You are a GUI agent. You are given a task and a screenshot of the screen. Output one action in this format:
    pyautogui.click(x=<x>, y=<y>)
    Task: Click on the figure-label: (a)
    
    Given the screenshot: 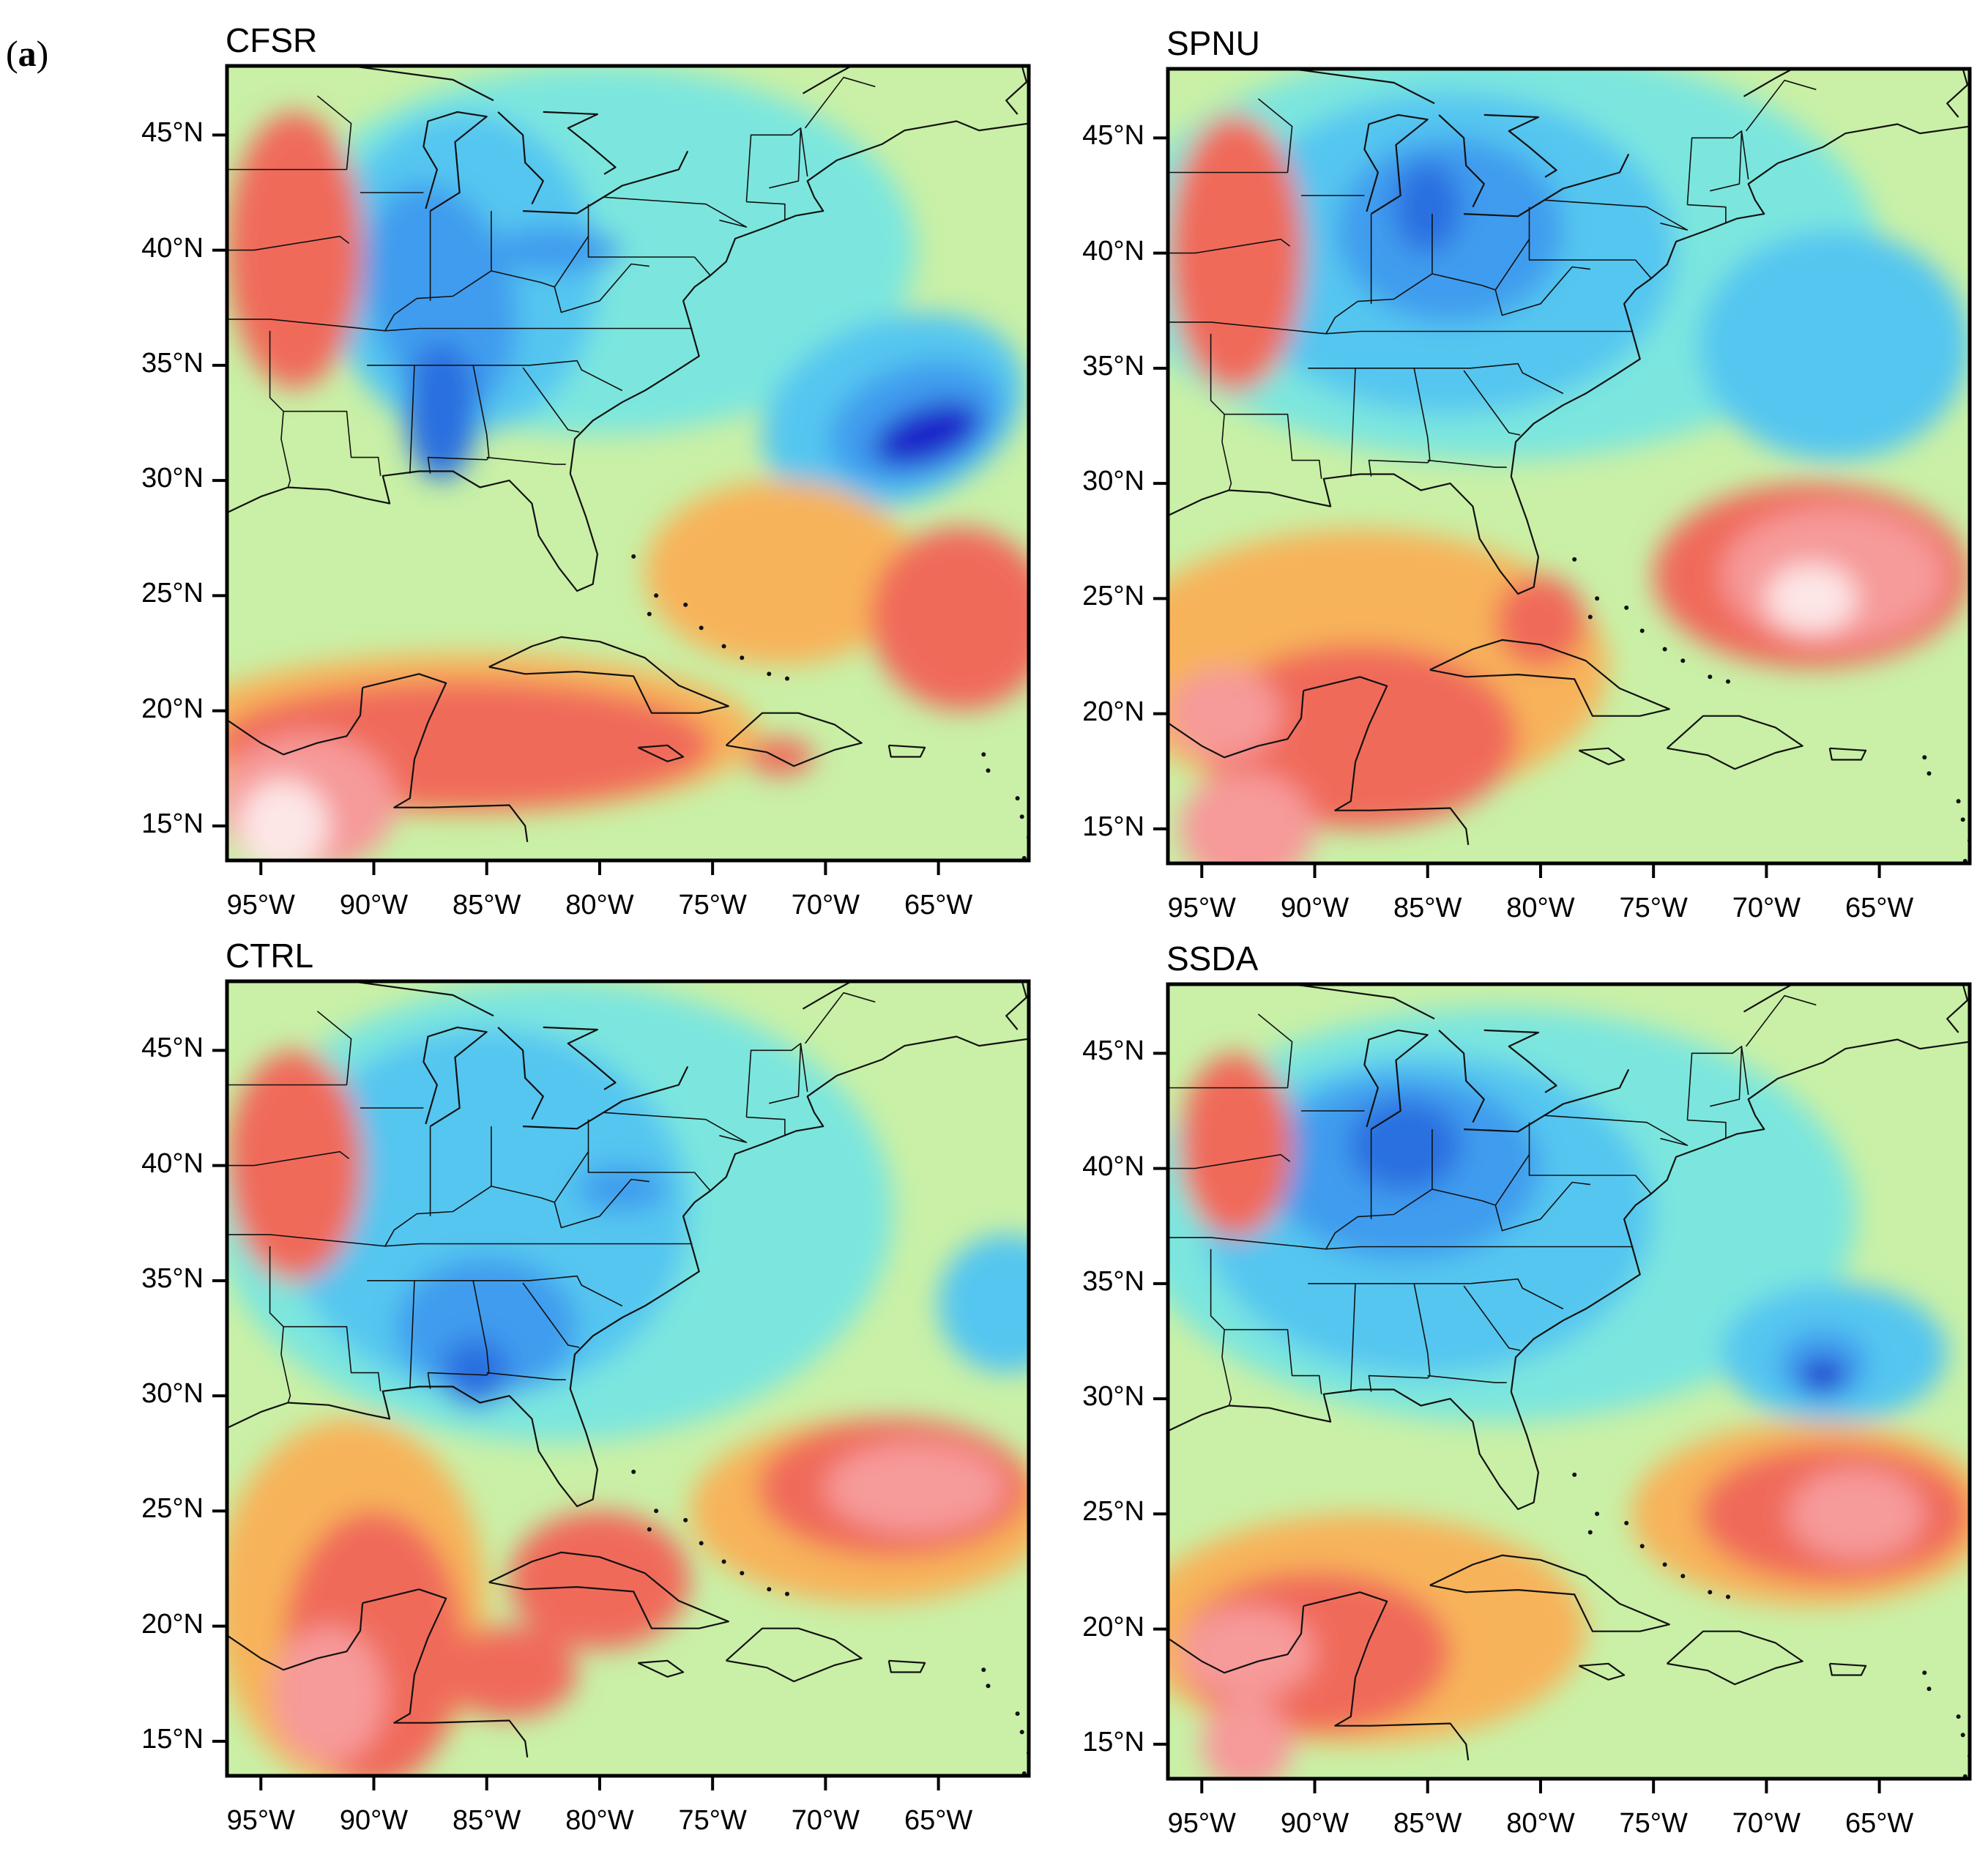 What is the action you would take?
    pyautogui.click(x=27, y=53)
    